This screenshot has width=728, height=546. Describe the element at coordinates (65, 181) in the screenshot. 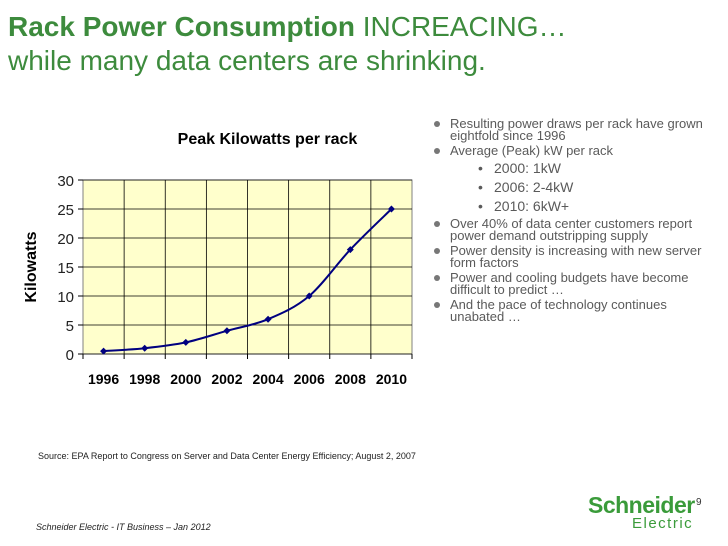

I see `y-tick-label: 30` at that location.